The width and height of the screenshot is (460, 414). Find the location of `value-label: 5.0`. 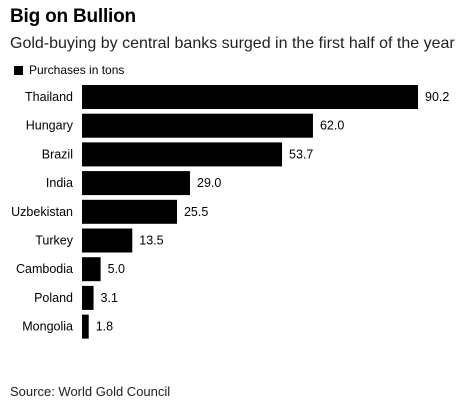

value-label: 5.0 is located at coordinates (116, 269).